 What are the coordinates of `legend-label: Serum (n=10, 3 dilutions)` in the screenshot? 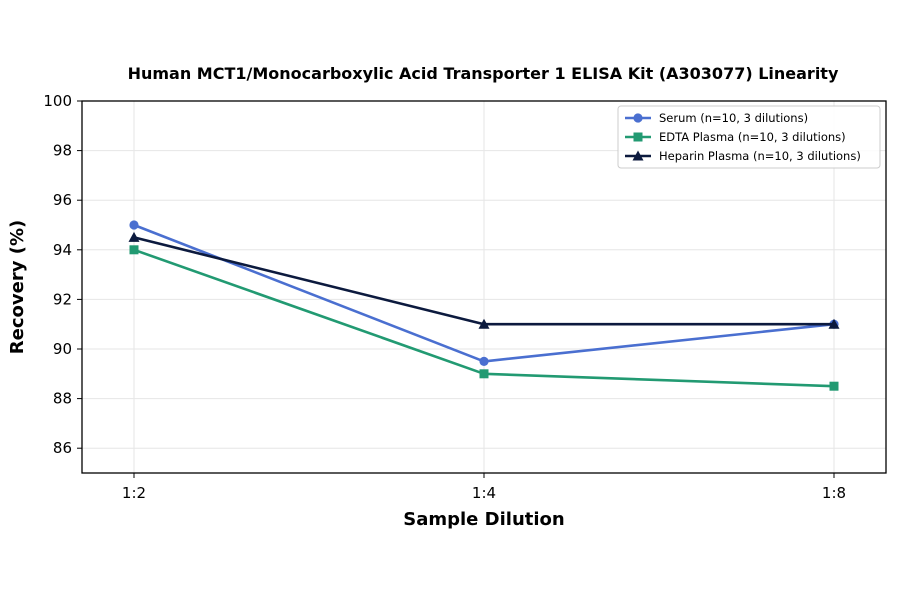 It's located at (733, 118).